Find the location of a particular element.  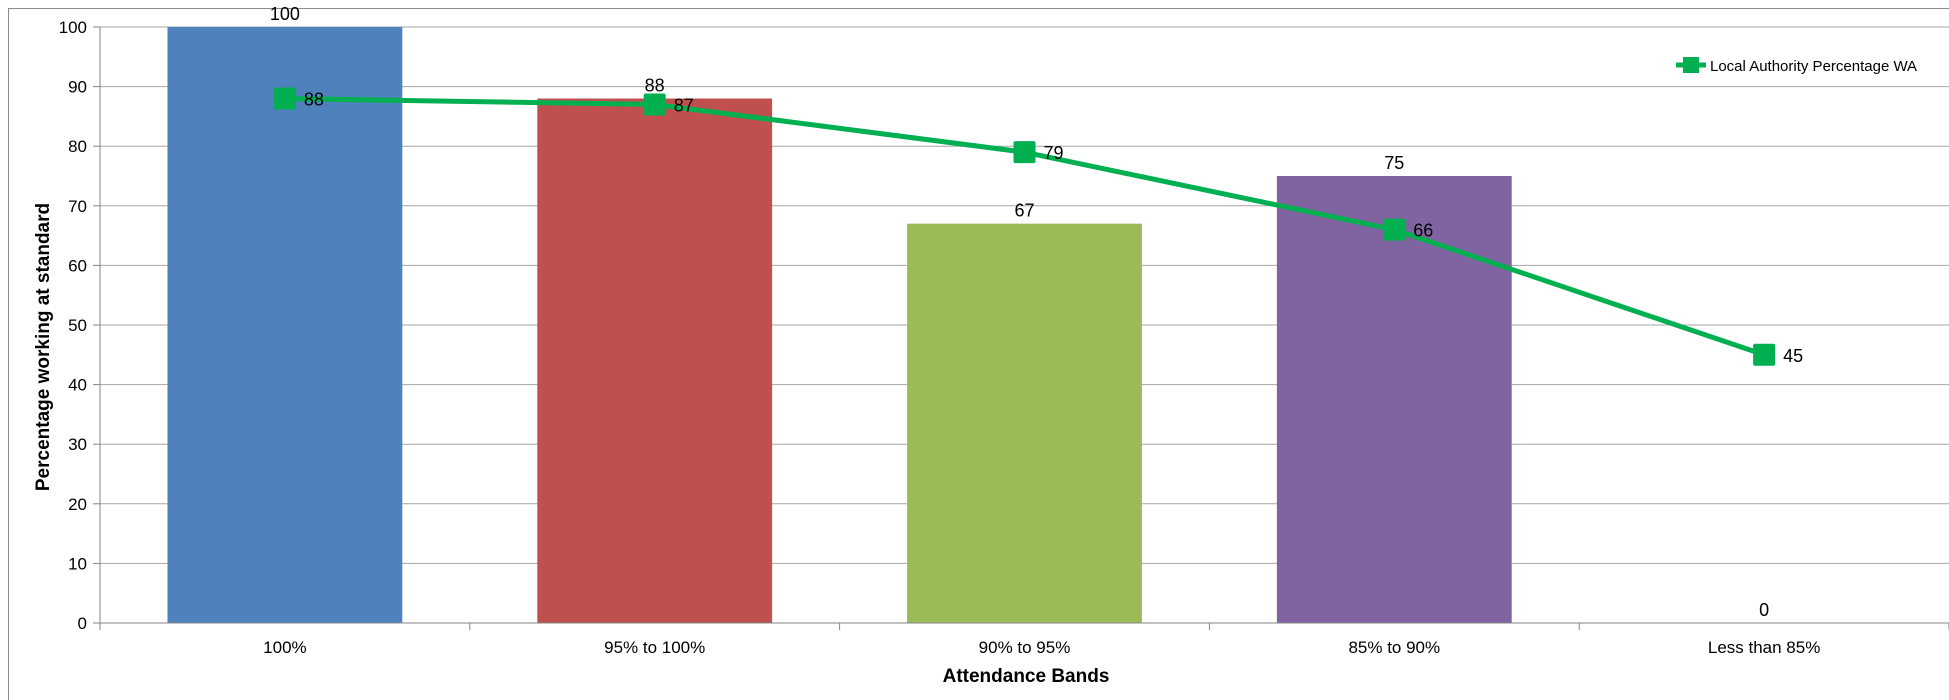

y-axis-title: Percentage working at standard is located at coordinates (43, 347).